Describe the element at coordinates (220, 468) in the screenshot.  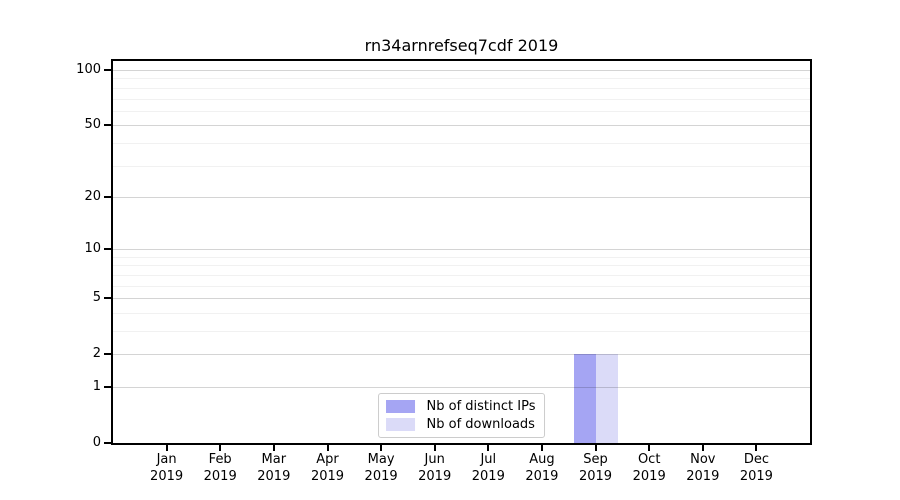
I see `x-tick-label-feb: Feb 2019` at that location.